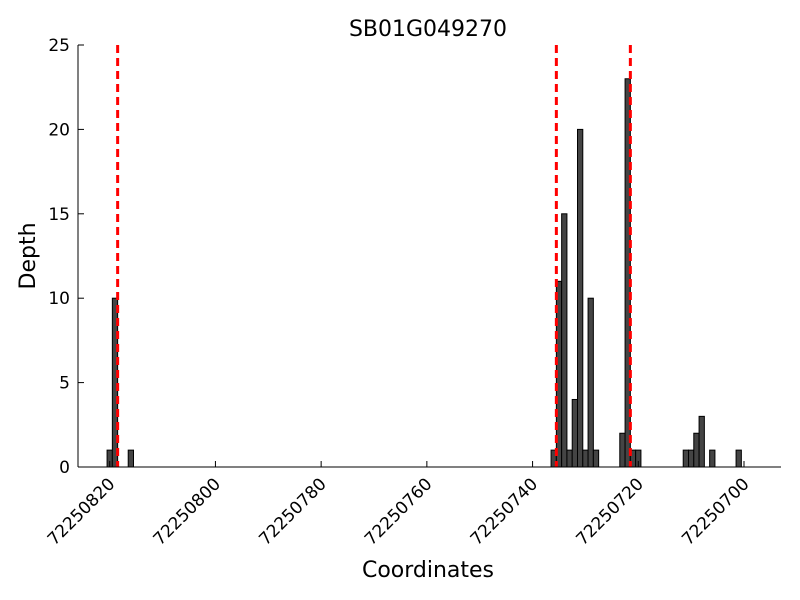  Describe the element at coordinates (64, 384) in the screenshot. I see `y-tick-label: 5` at that location.